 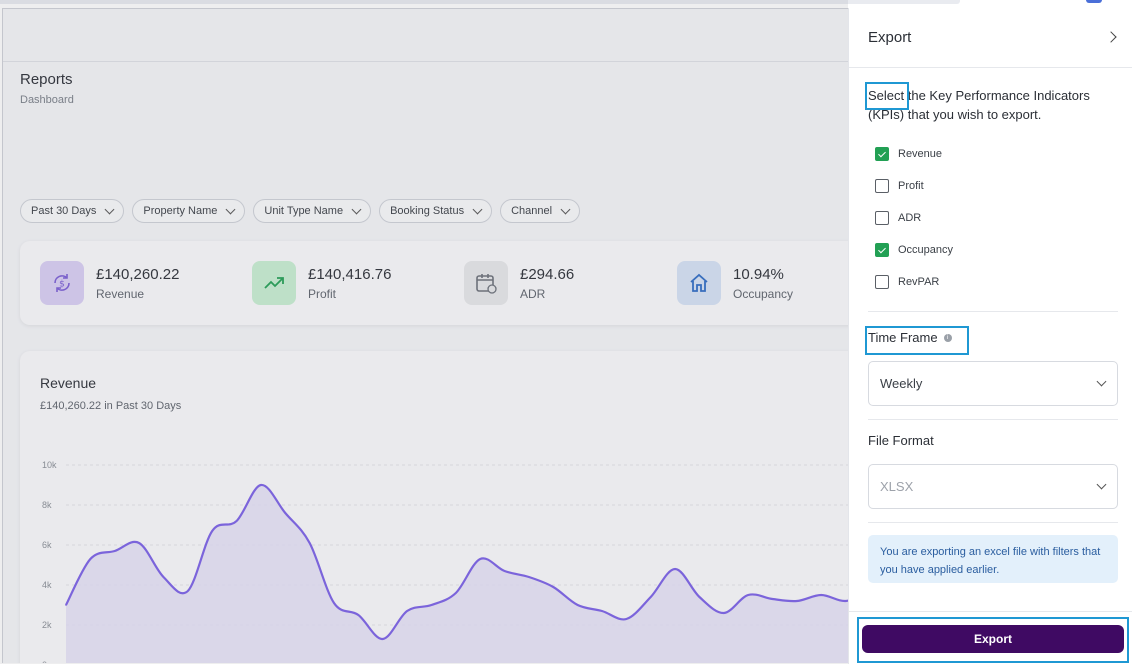 I want to click on kpi-option-profit: Profit, so click(x=899, y=186).